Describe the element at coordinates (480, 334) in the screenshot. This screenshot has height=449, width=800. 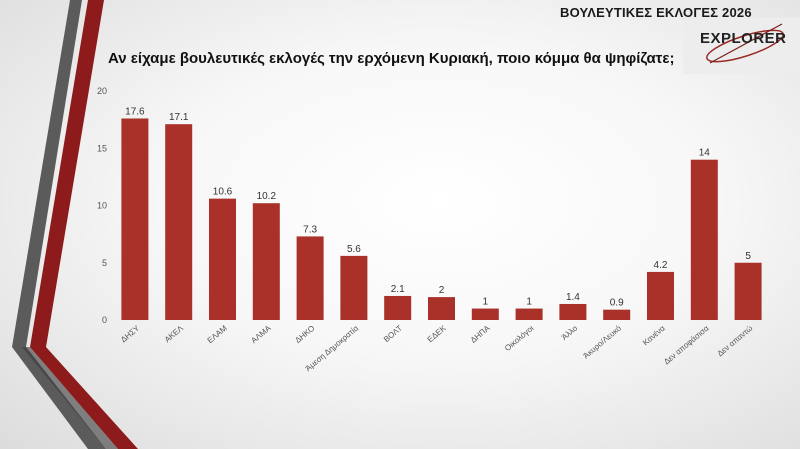
I see `x-tick-label: ΔΗΠΑ` at that location.